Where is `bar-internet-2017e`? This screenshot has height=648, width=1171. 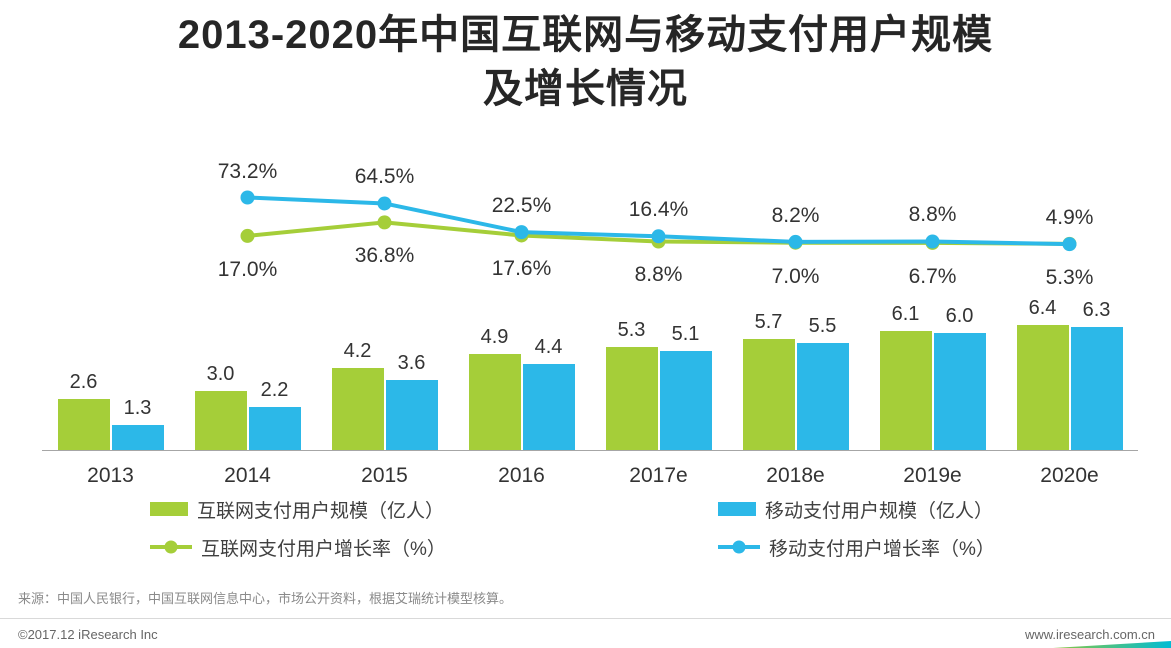 bar-internet-2017e is located at coordinates (631, 398).